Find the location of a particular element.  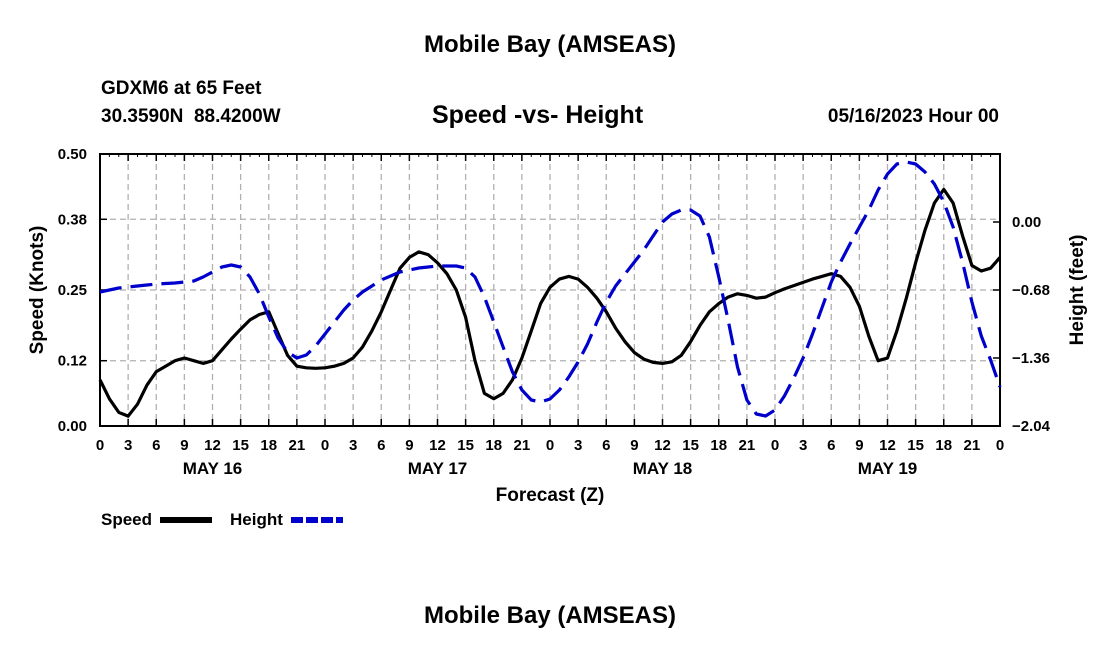

y2-tick-label: −0.68 is located at coordinates (1031, 290).